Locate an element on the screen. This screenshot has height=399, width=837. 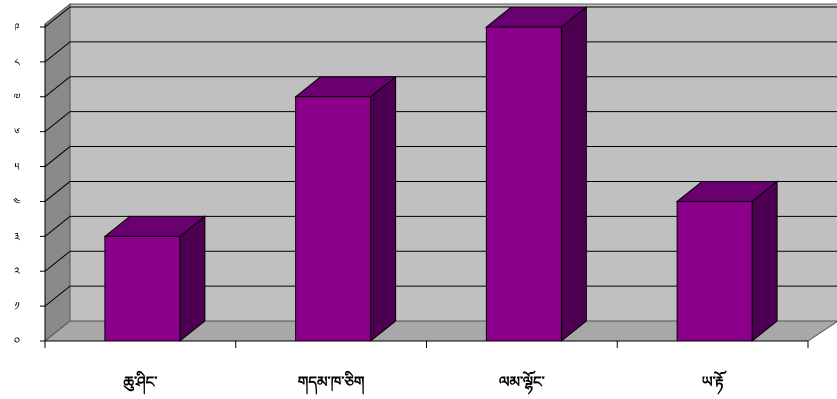
y-tick-label: ༦ is located at coordinates (17, 132).